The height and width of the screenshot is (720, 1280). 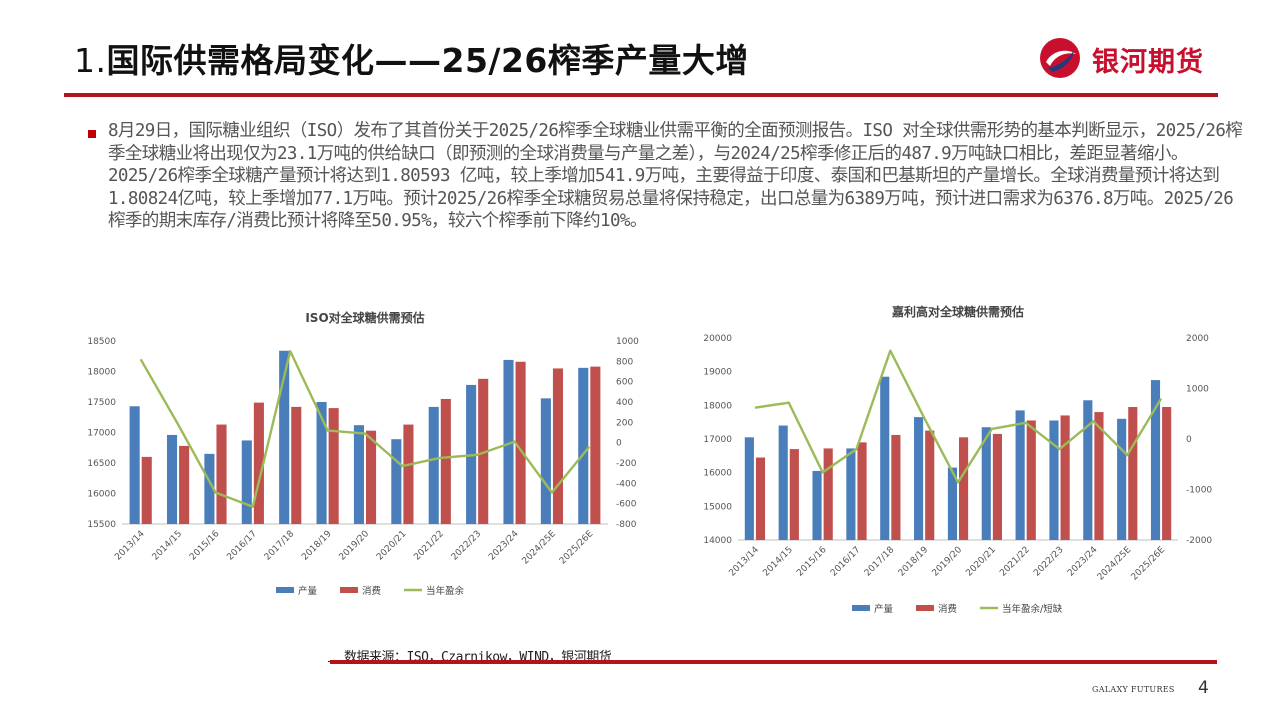 What do you see at coordinates (364, 317) in the screenshot?
I see `chart-title: ISO对全球糖供需预估` at bounding box center [364, 317].